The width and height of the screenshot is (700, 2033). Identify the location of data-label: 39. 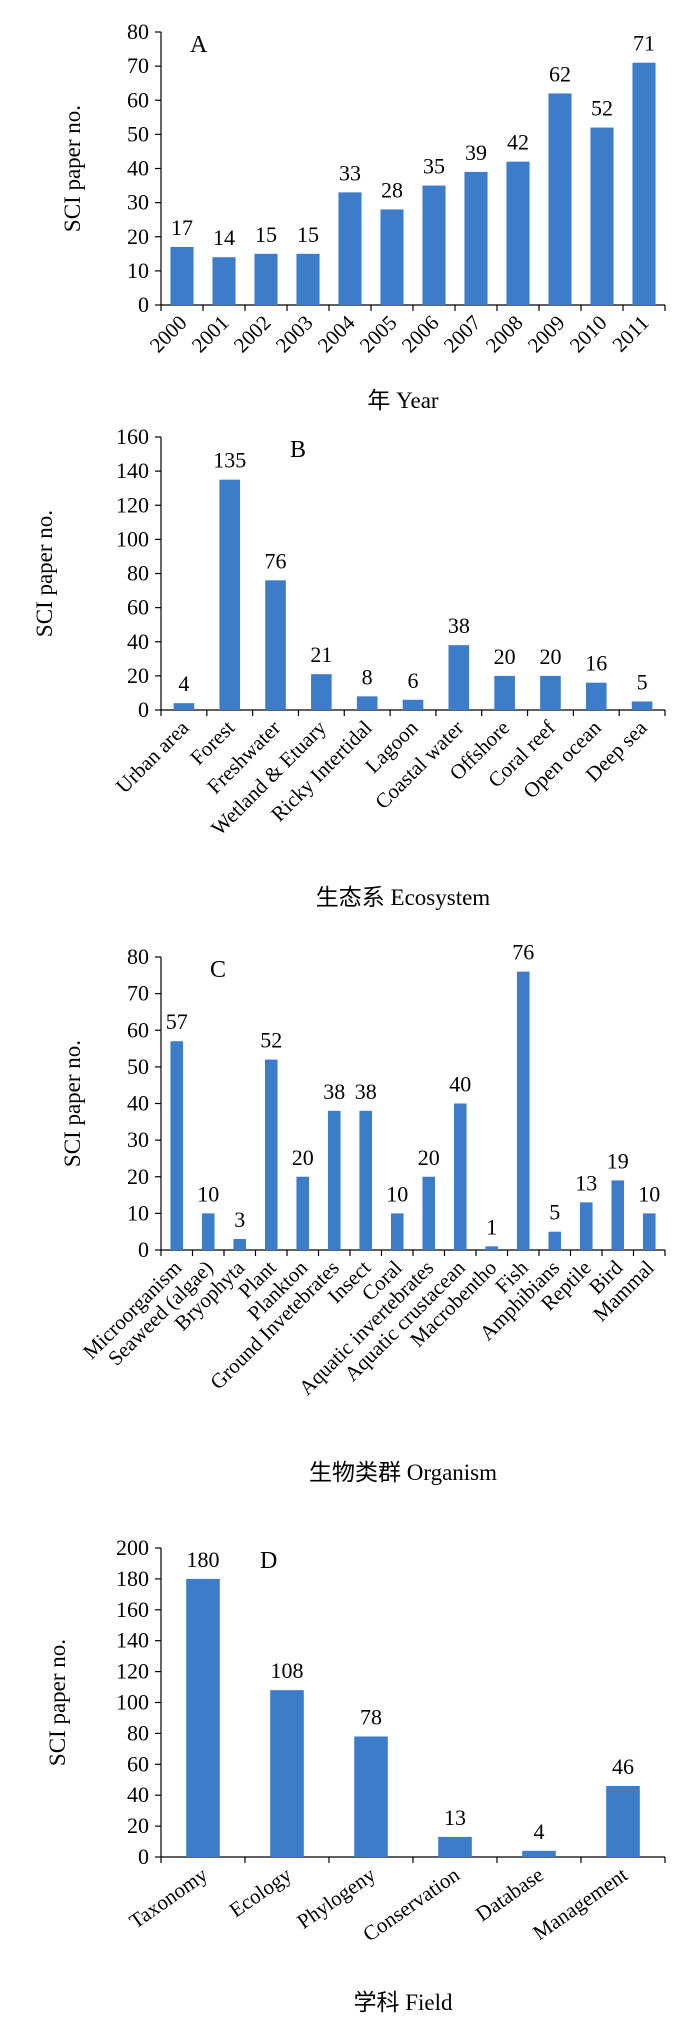
(476, 152).